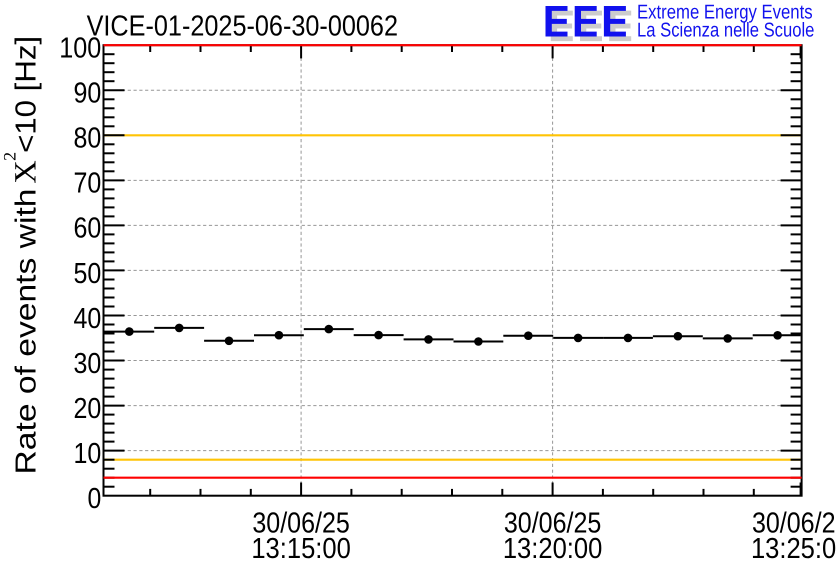 This screenshot has height=577, width=836. Describe the element at coordinates (88, 319) in the screenshot. I see `svg-text: 40` at that location.